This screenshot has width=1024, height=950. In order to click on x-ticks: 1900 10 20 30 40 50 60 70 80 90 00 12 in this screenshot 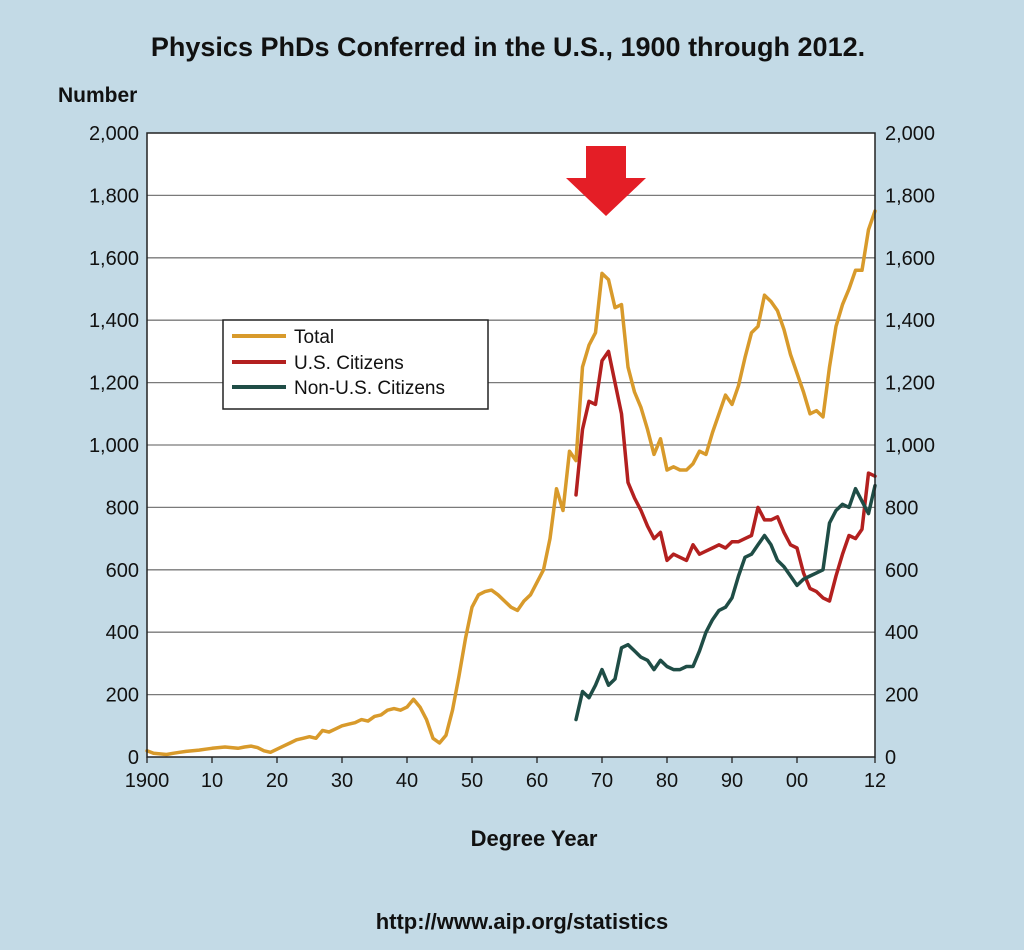, I will do `click(505, 774)`.